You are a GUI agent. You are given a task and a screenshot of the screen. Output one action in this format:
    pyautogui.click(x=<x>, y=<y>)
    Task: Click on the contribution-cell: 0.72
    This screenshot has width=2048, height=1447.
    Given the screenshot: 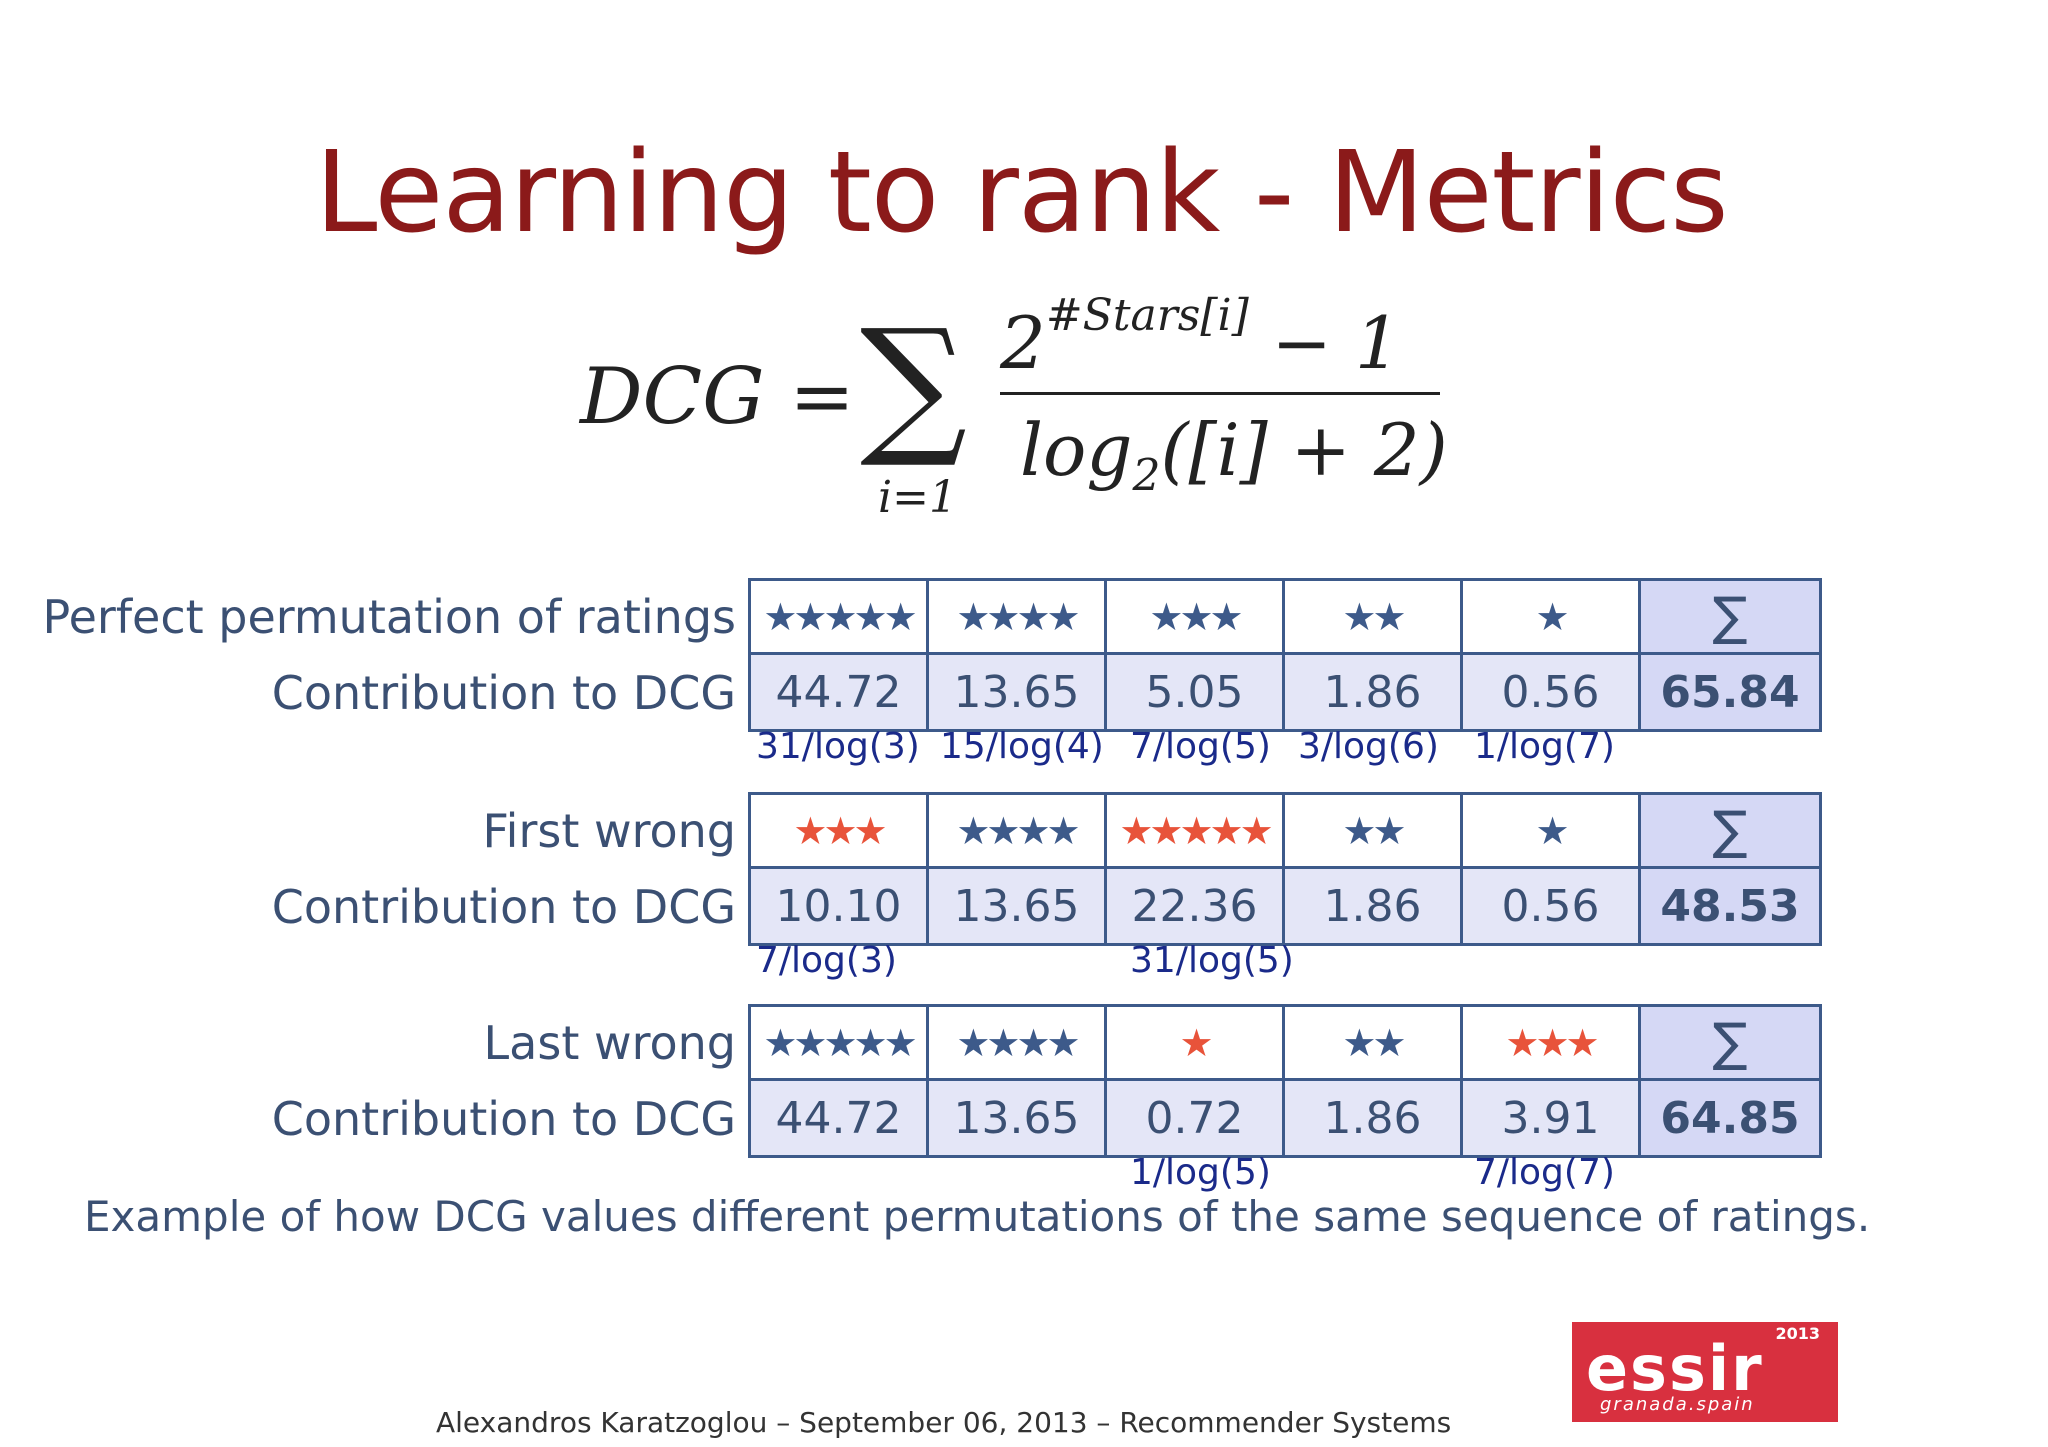 What is the action you would take?
    pyautogui.click(x=1196, y=1118)
    